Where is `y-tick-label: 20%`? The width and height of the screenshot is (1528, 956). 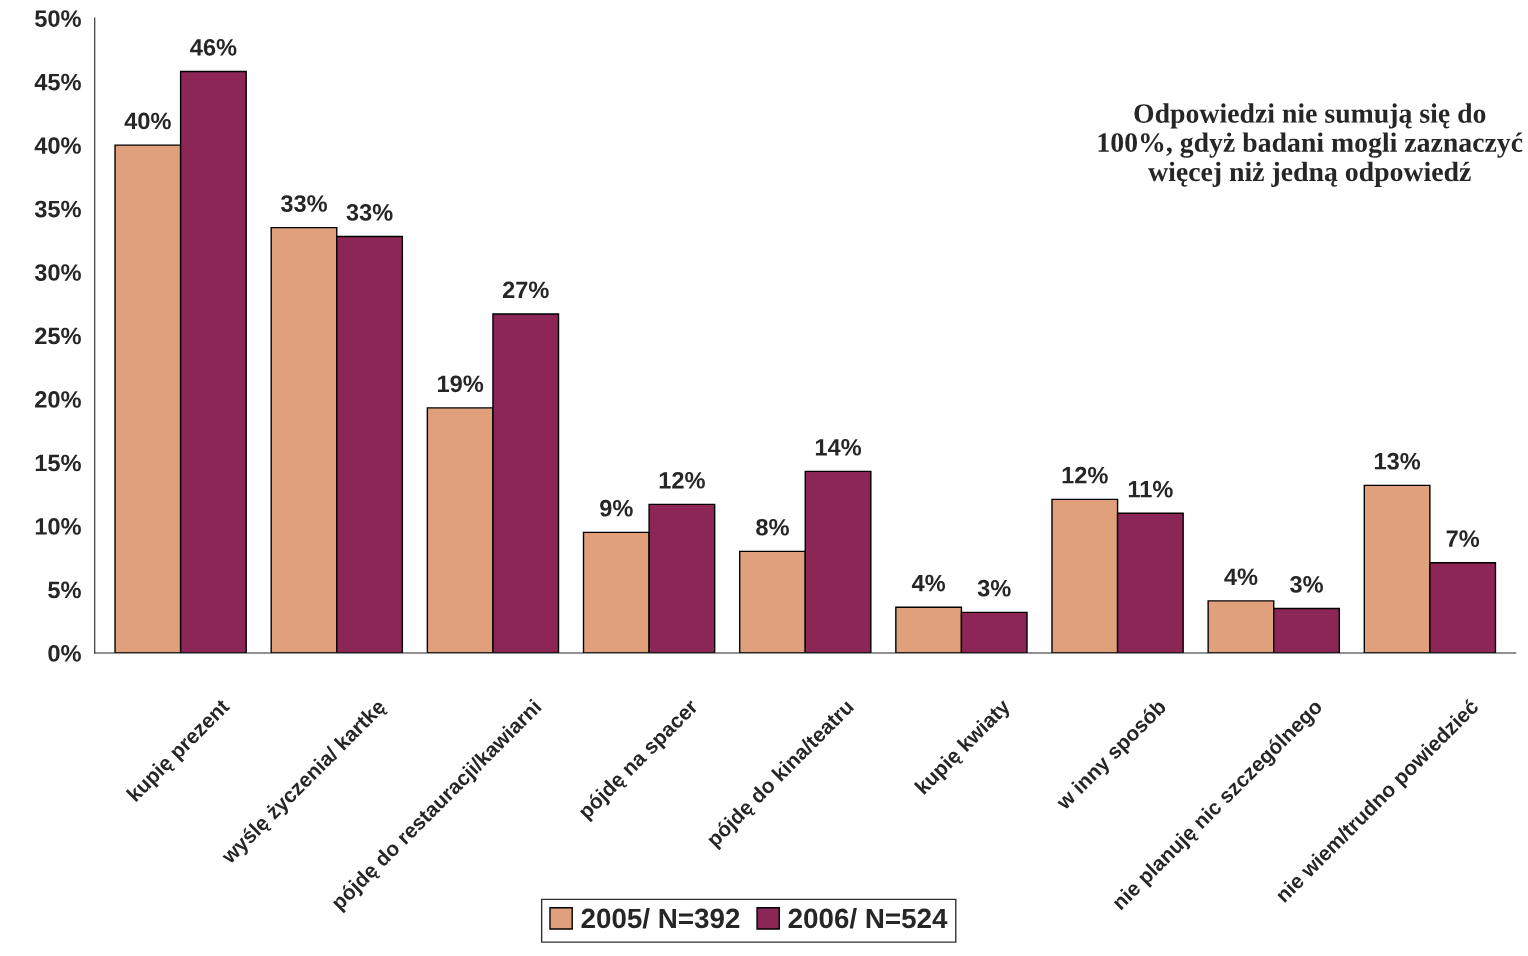
y-tick-label: 20% is located at coordinates (58, 399).